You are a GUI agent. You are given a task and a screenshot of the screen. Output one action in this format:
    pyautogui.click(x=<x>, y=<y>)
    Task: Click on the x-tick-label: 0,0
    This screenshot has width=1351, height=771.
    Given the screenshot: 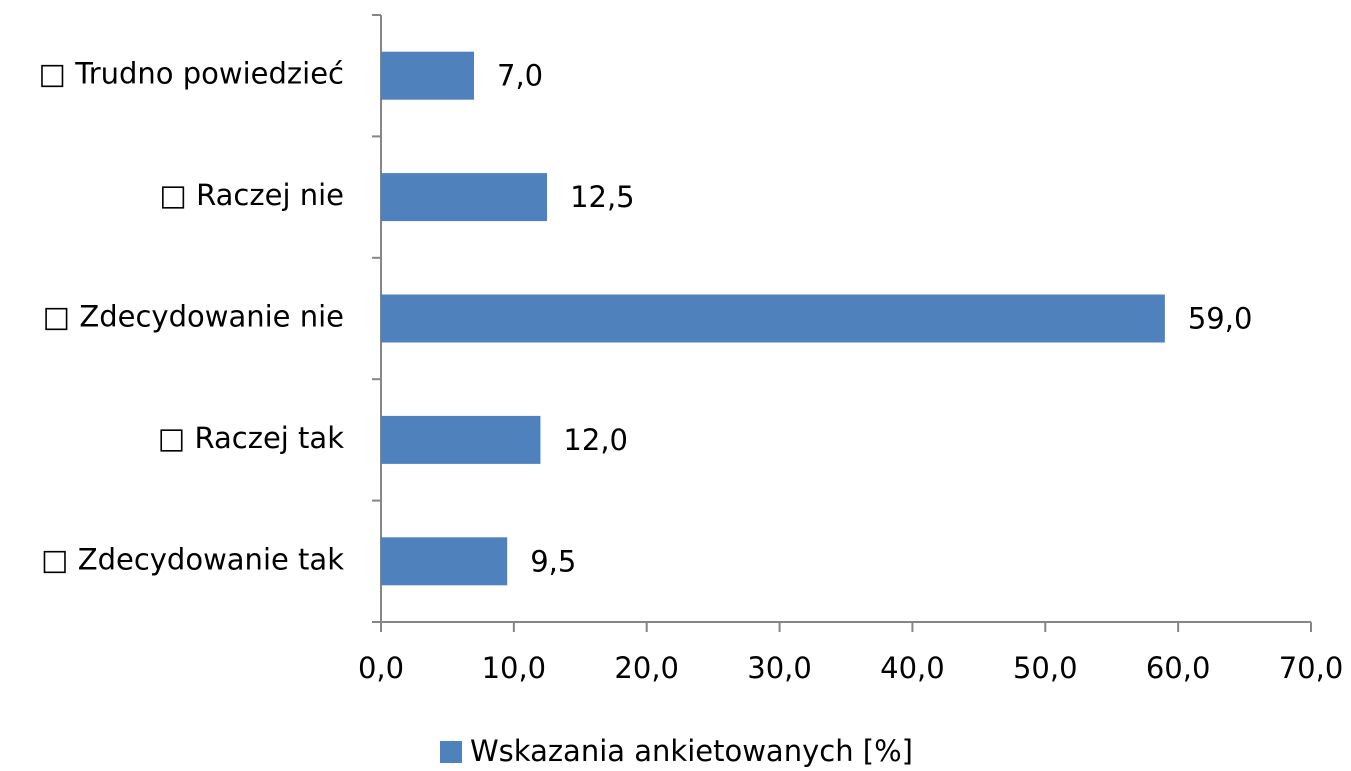 What is the action you would take?
    pyautogui.click(x=381, y=668)
    